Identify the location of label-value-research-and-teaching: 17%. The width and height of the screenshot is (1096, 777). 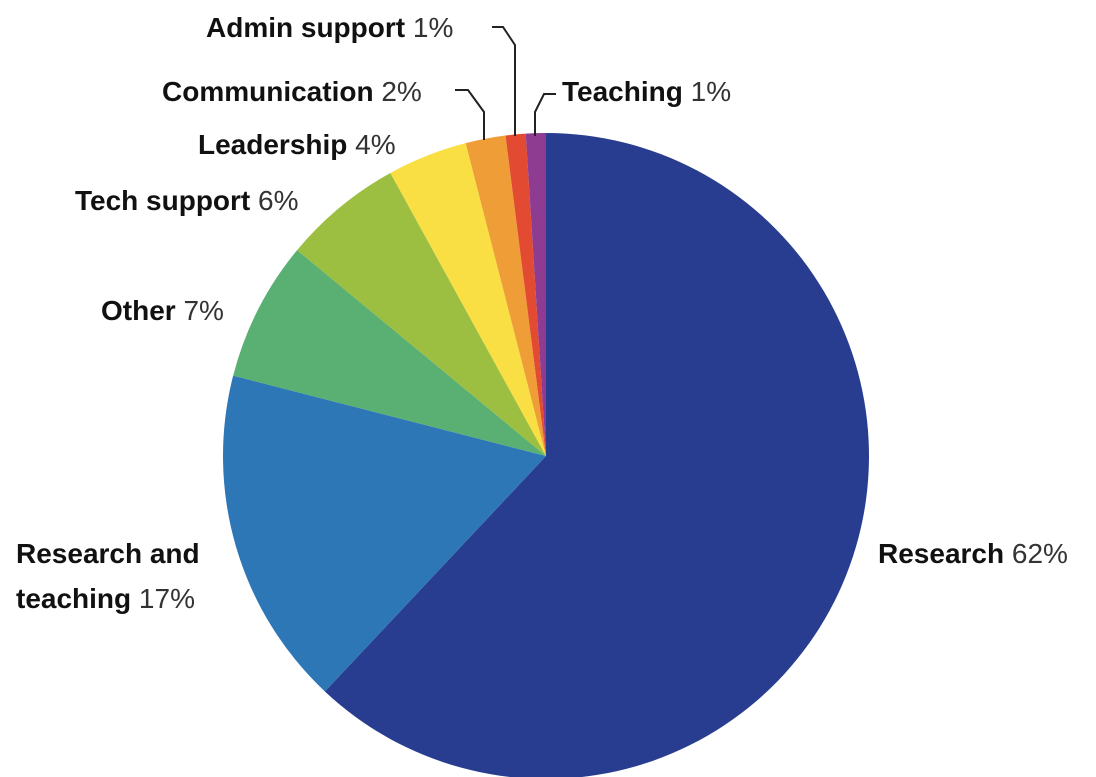
(163, 598).